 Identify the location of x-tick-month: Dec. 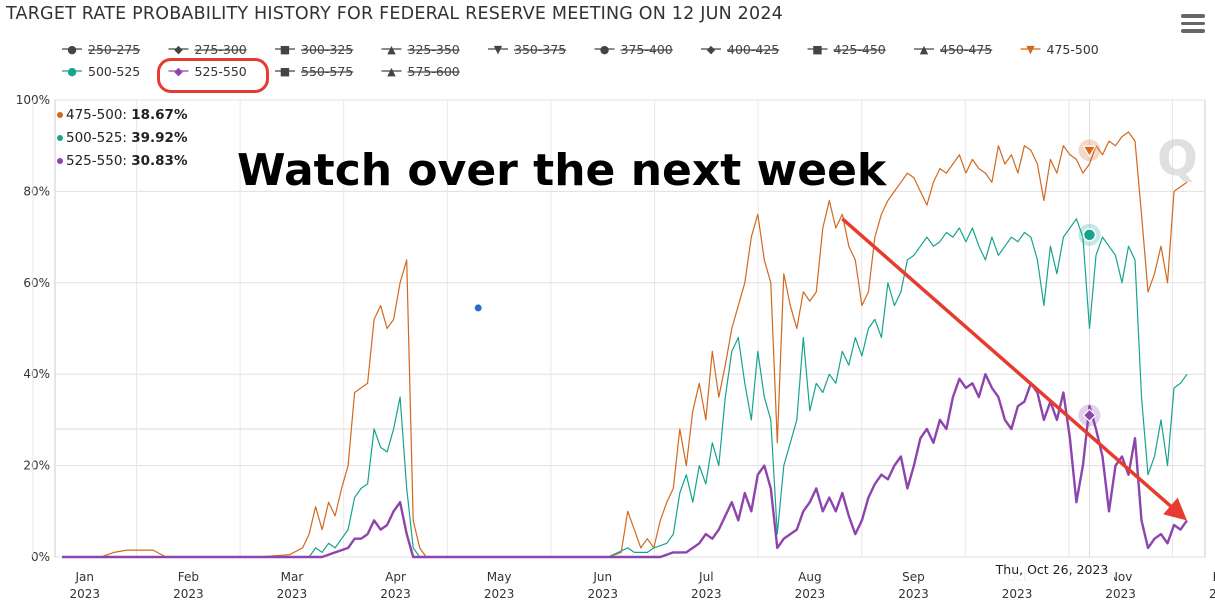
(1214, 577).